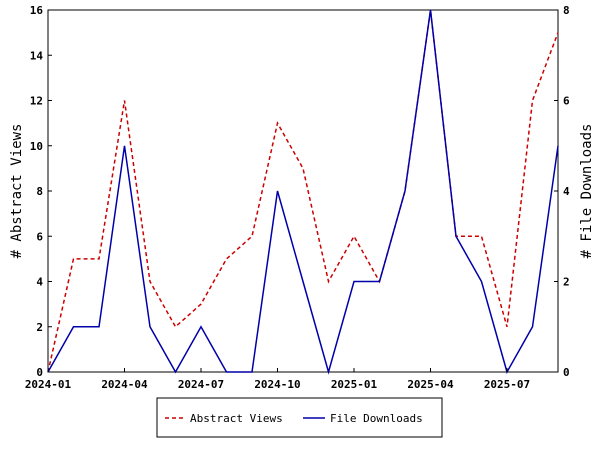  I want to click on y-right-tick-label: 0, so click(566, 372).